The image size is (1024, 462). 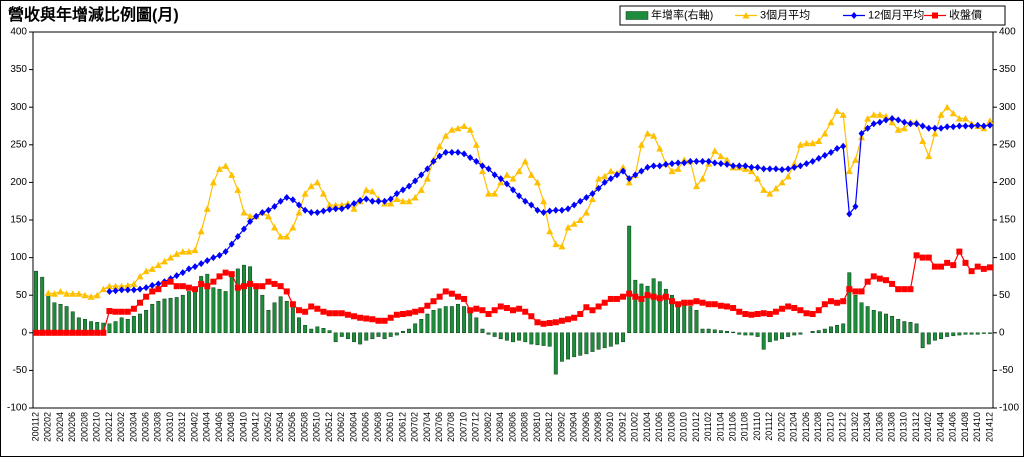 What do you see at coordinates (525, 427) in the screenshot?
I see `x-tick-label: 200808` at bounding box center [525, 427].